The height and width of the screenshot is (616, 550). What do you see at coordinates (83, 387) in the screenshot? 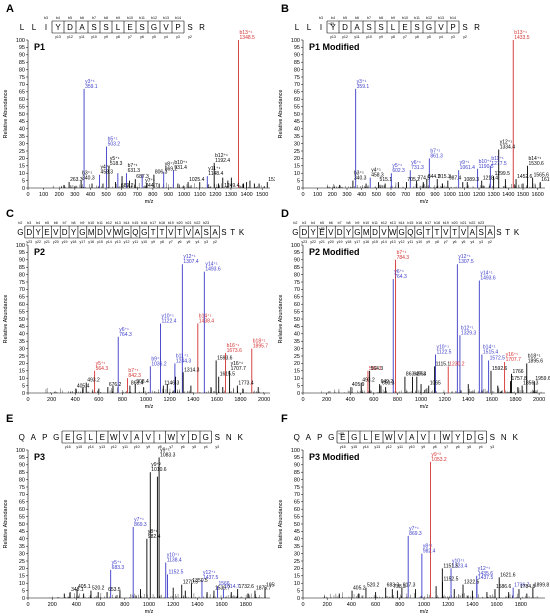
I see `peak-mz-label: 405.4` at bounding box center [83, 387].